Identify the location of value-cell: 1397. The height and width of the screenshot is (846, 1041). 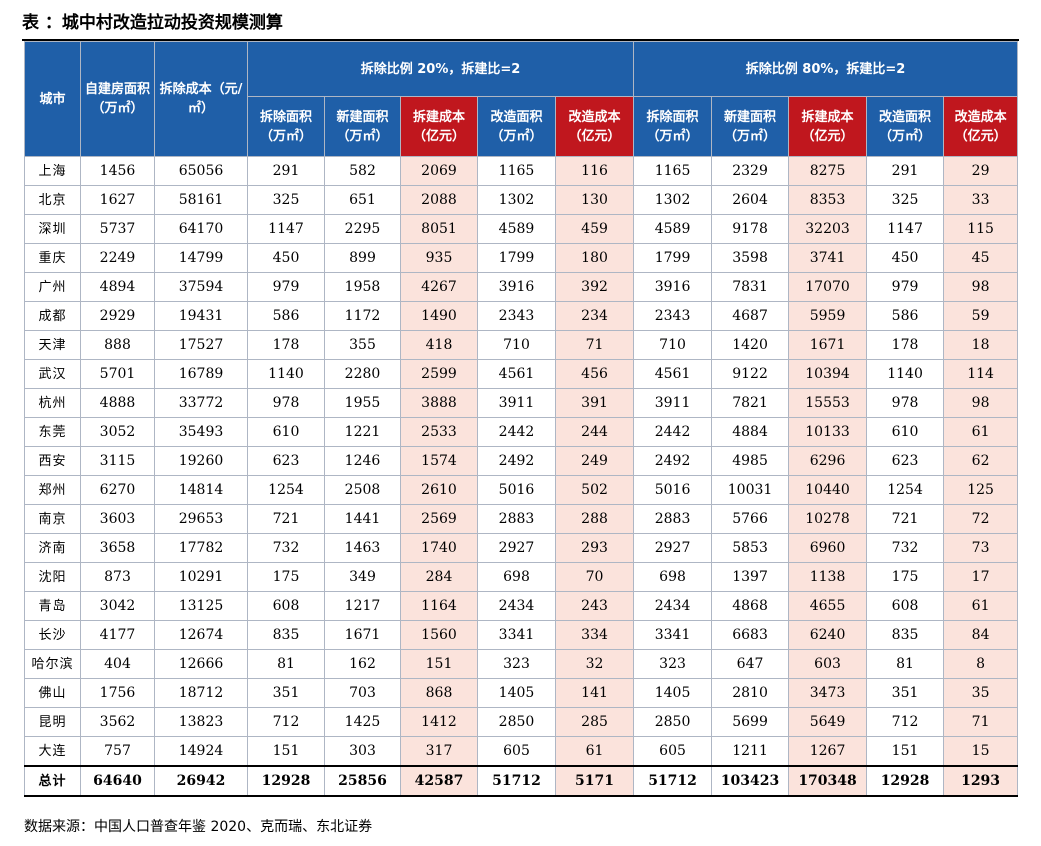
(750, 577).